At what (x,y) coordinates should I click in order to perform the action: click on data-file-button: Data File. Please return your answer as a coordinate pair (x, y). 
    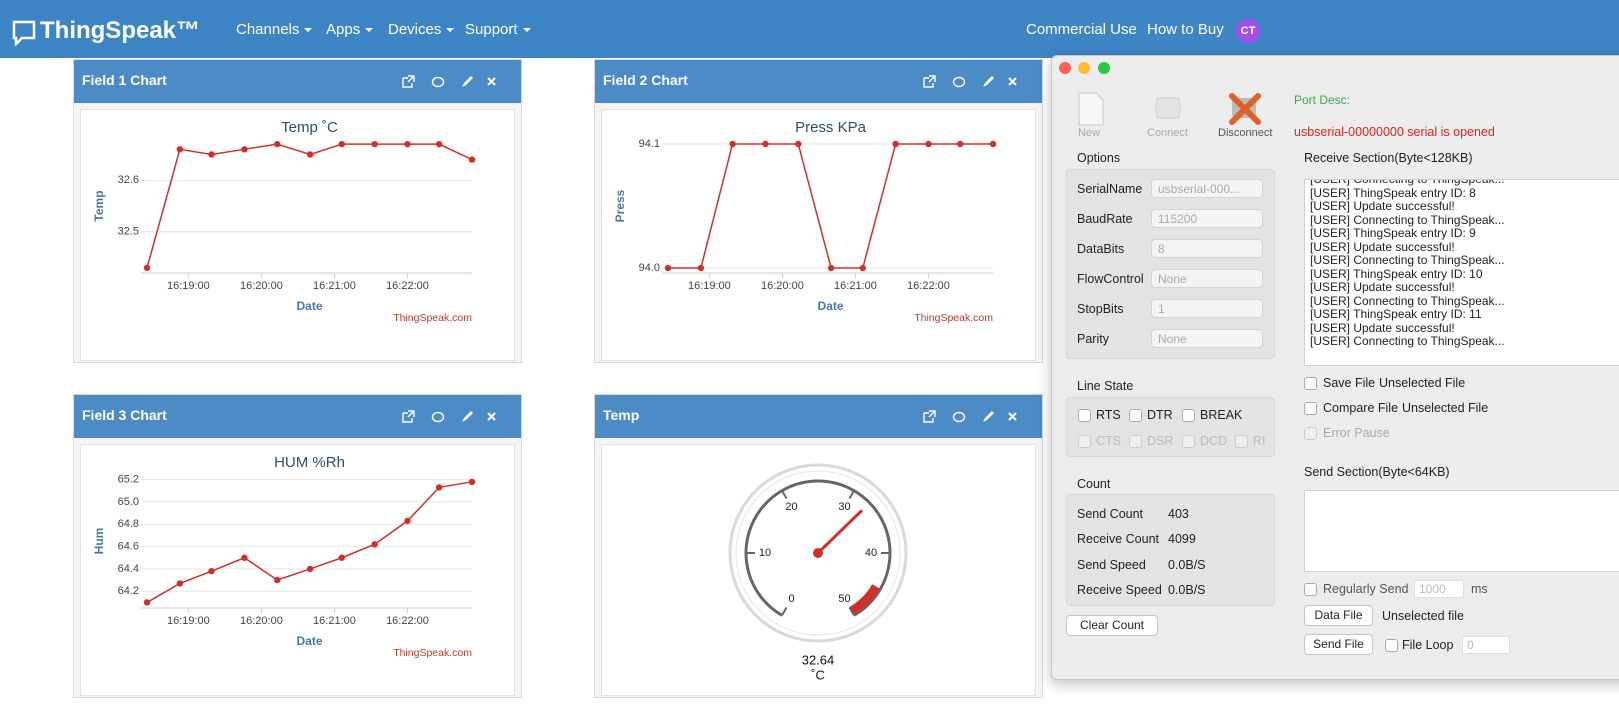
    Looking at the image, I should click on (1338, 615).